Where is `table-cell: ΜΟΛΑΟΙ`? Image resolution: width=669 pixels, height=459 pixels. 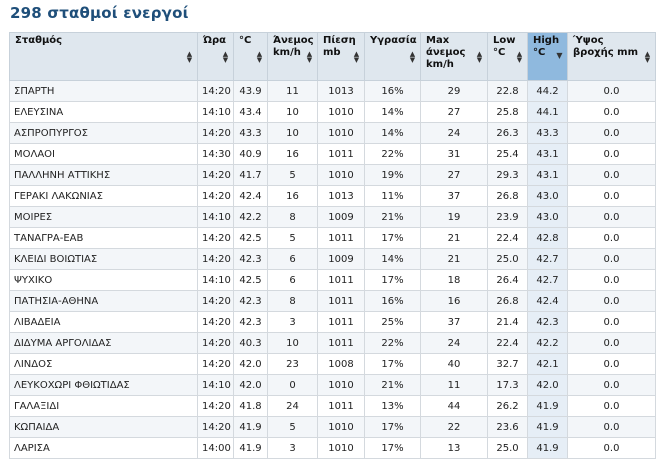 table-cell: ΜΟΛΑΟΙ is located at coordinates (103, 154).